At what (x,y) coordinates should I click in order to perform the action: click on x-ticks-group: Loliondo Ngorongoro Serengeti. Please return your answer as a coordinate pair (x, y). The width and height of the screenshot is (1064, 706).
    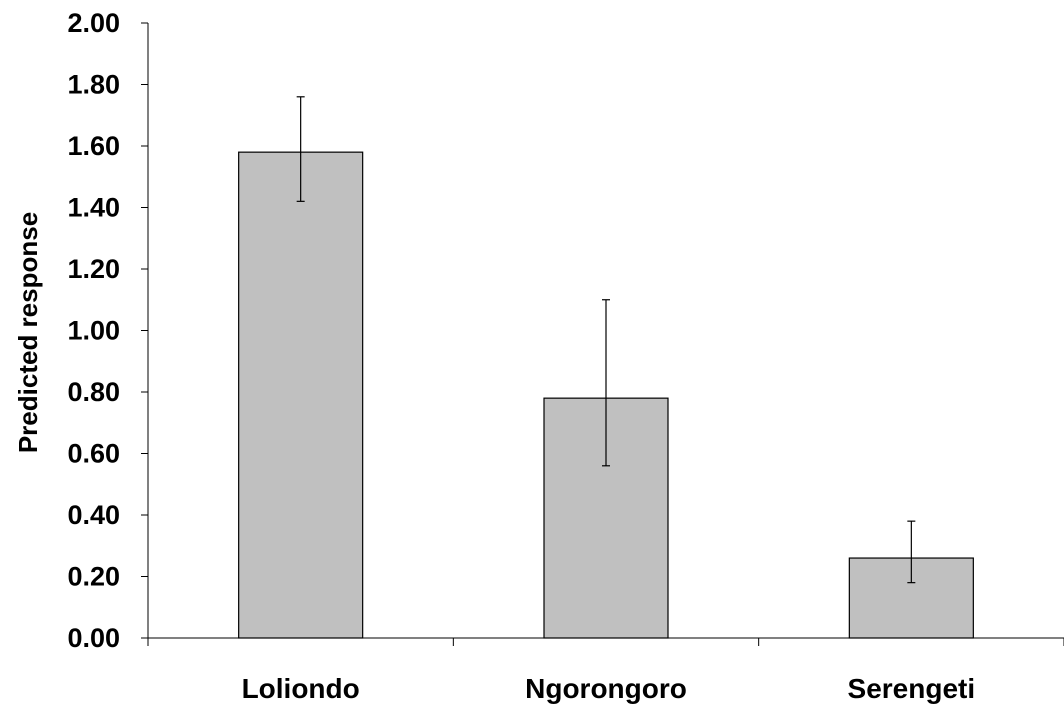
    Looking at the image, I should click on (605, 671).